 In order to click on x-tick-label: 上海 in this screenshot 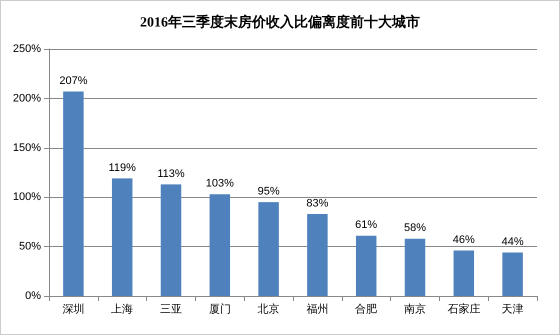, I will do `click(122, 309)`.